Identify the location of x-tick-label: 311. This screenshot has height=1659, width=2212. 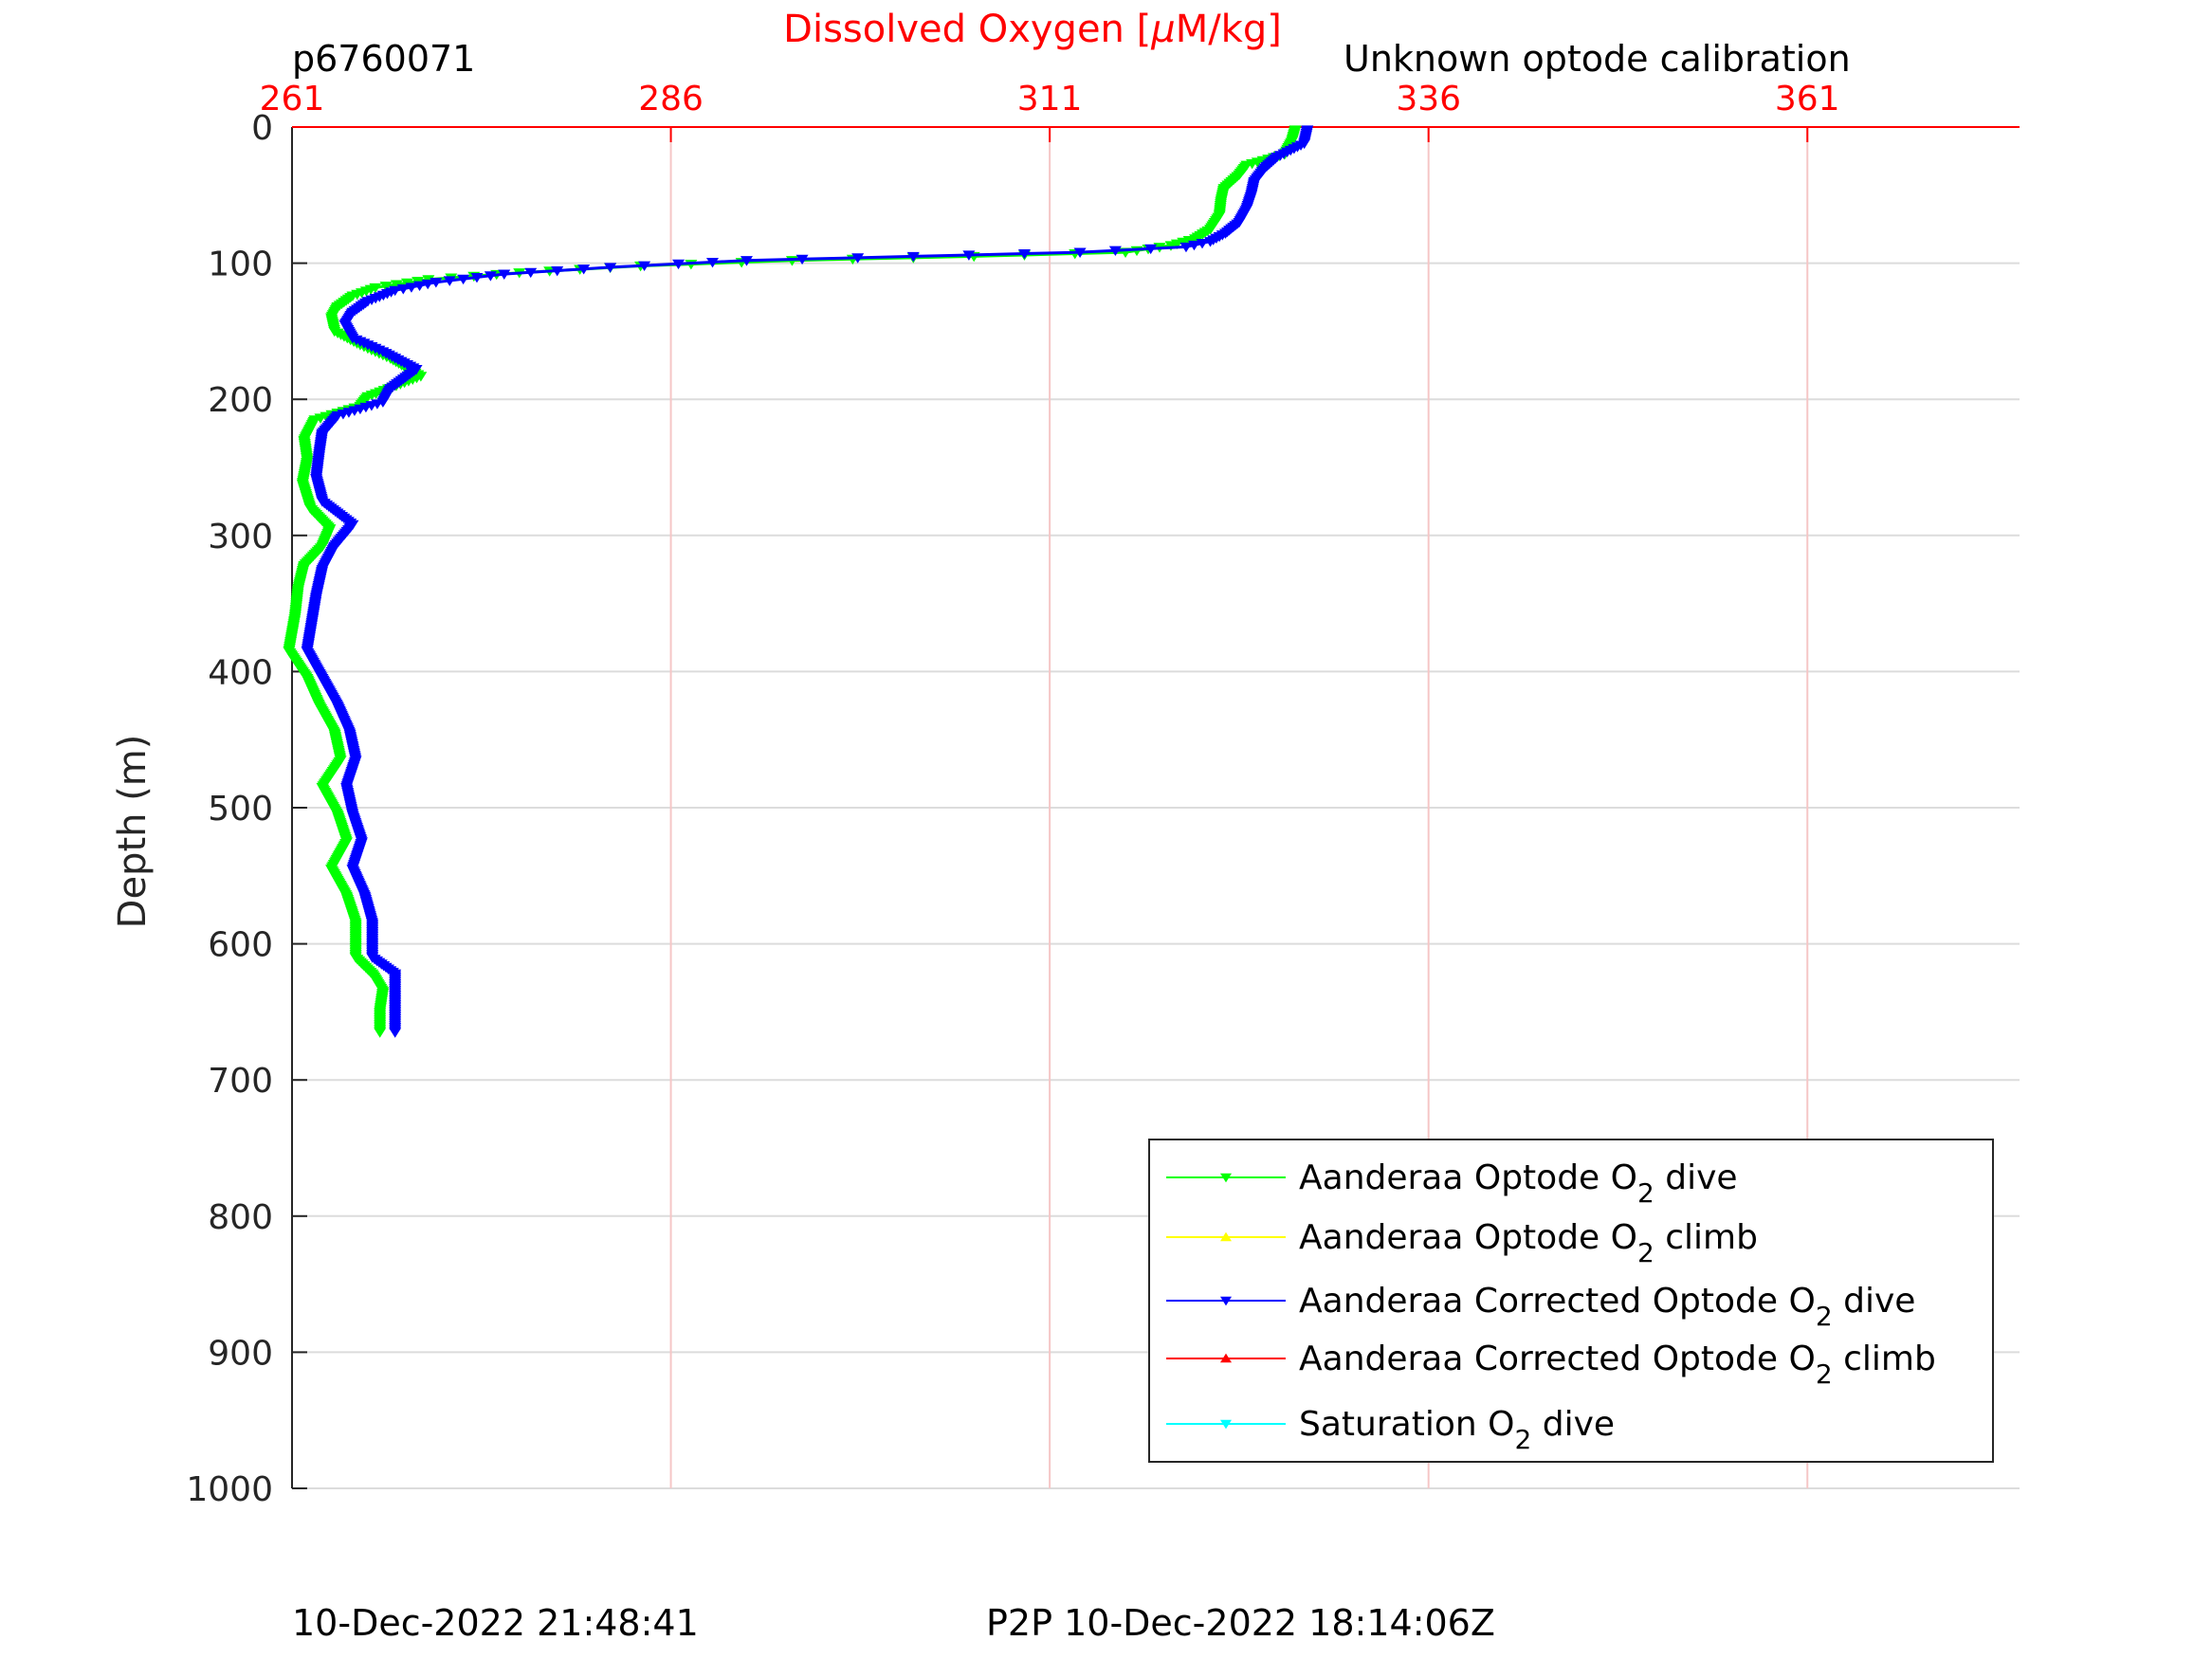
(1050, 99).